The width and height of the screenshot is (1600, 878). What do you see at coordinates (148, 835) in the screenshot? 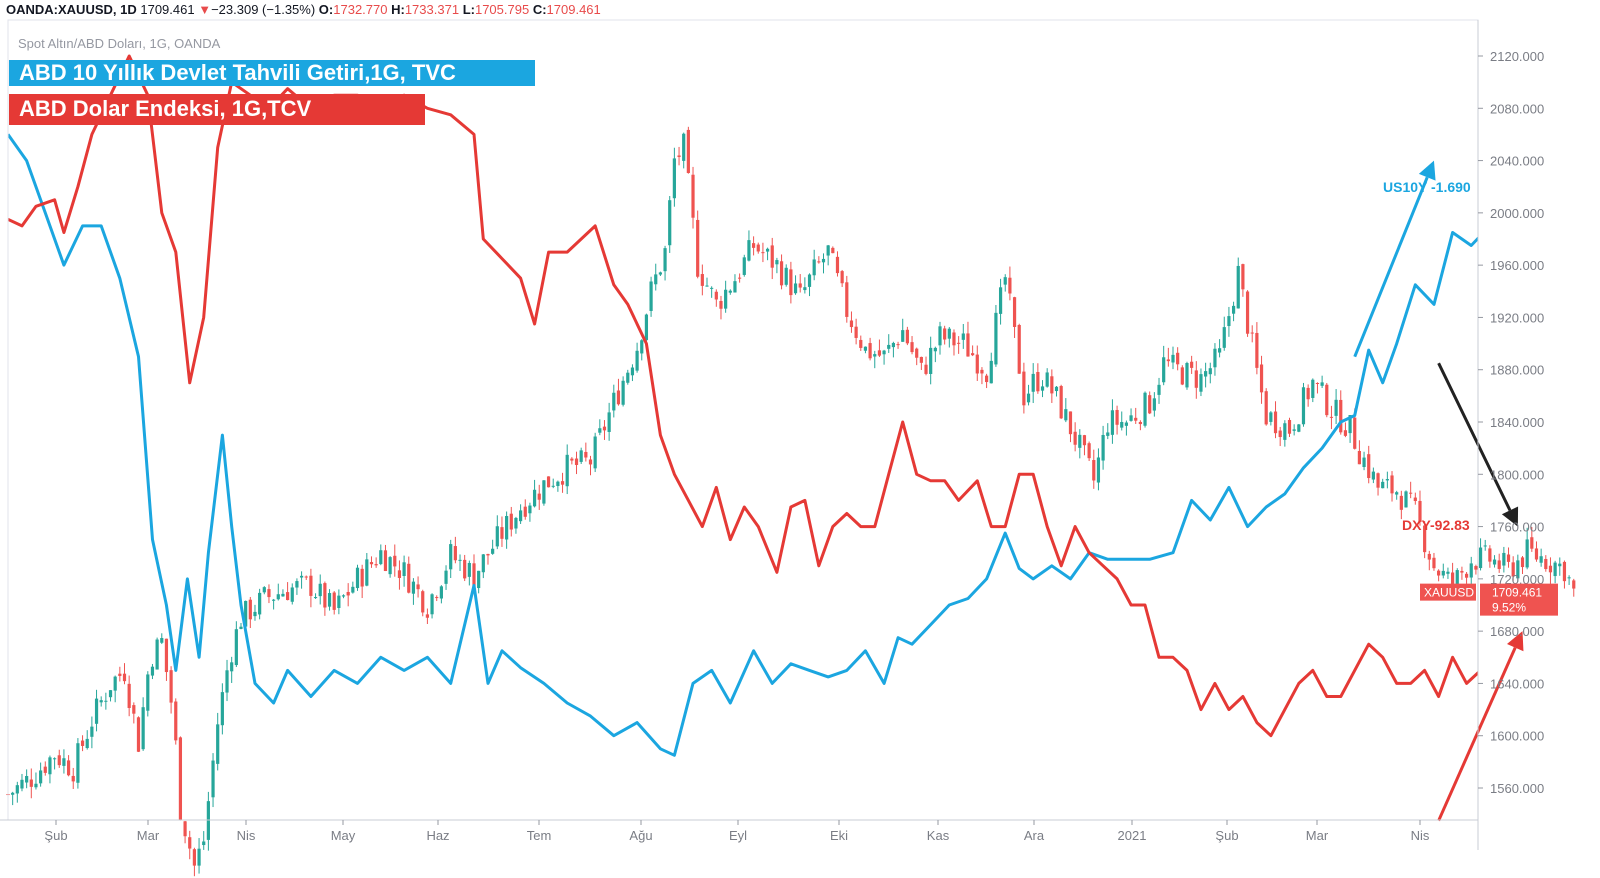
I see `x-tick-label: Mar` at bounding box center [148, 835].